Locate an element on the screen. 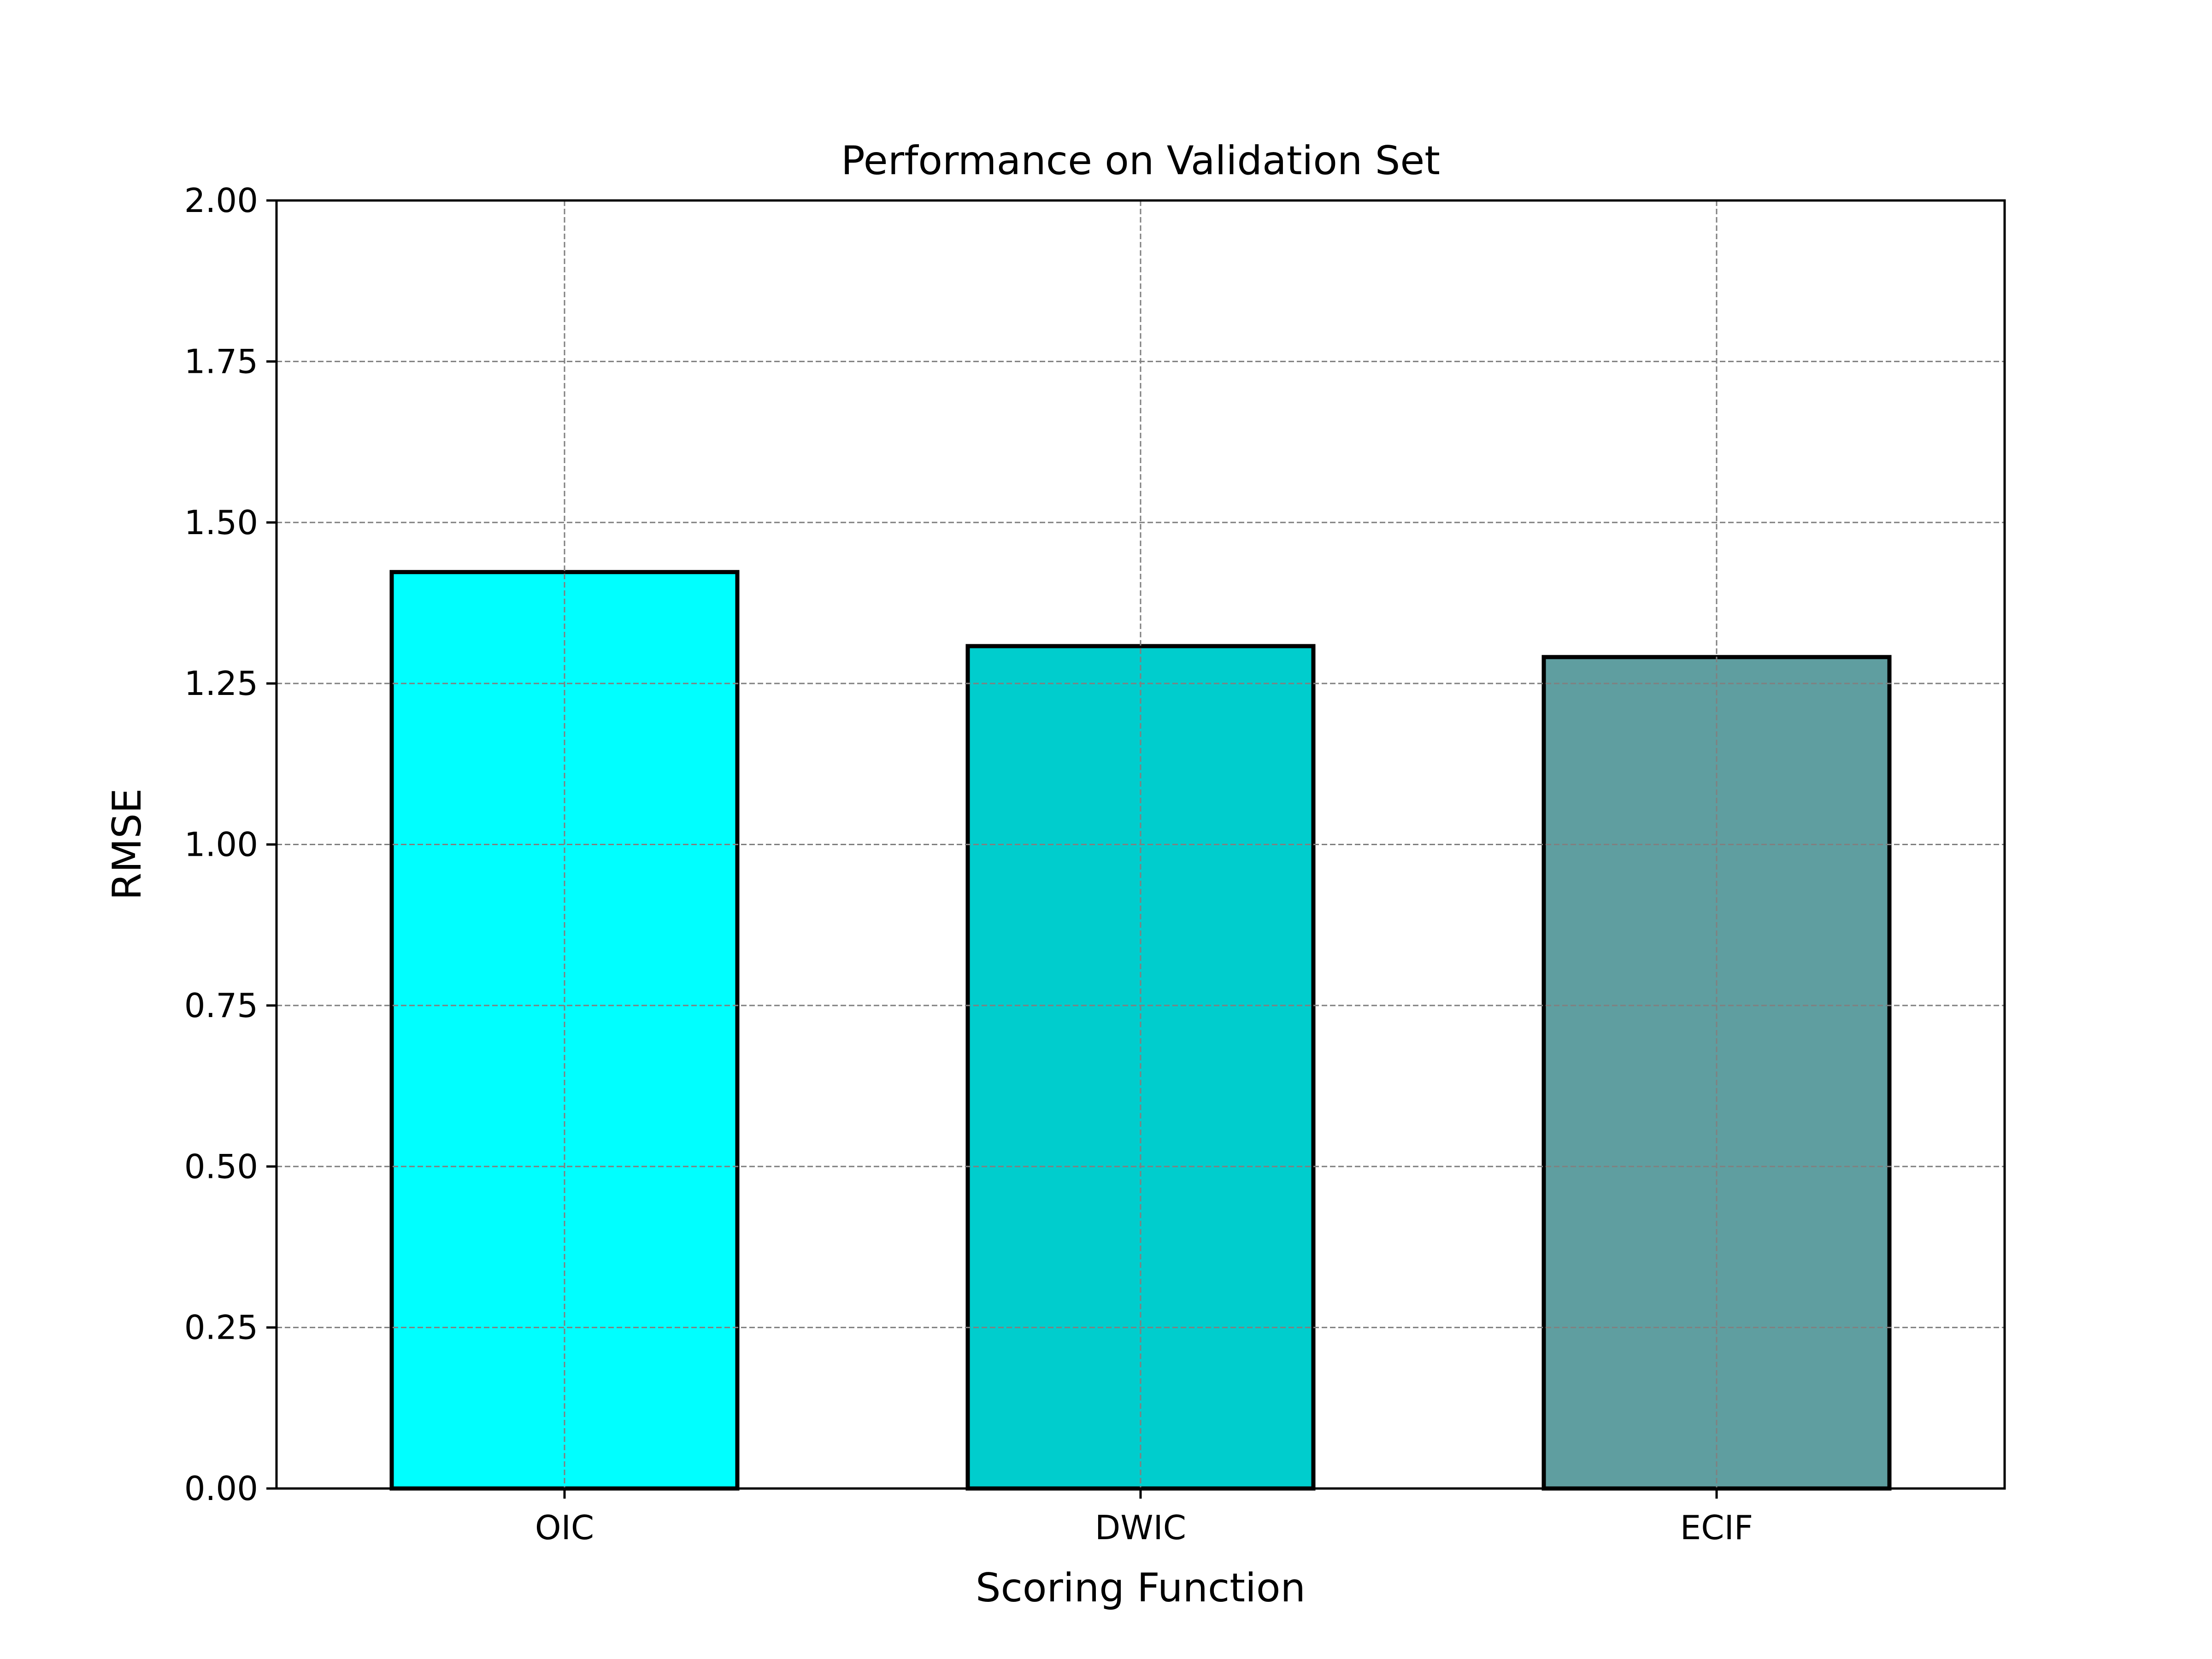  y-tick-label: 1.50 is located at coordinates (221, 522).